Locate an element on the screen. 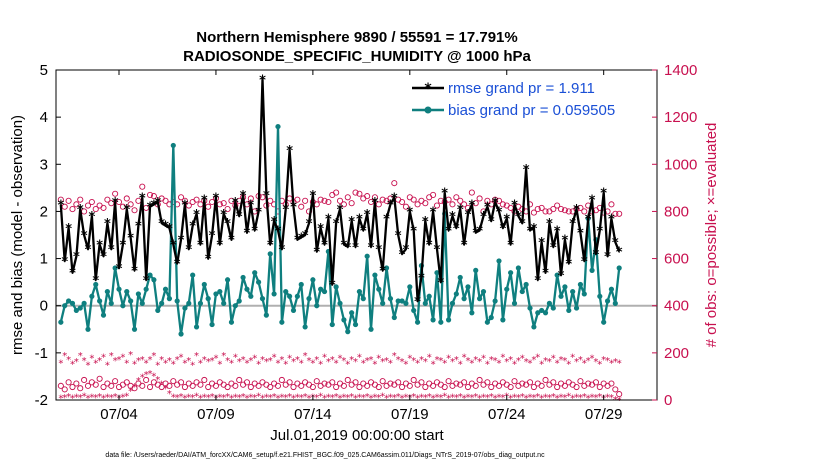 The image size is (830, 470). y-left-tick-label: -2 is located at coordinates (41, 400).